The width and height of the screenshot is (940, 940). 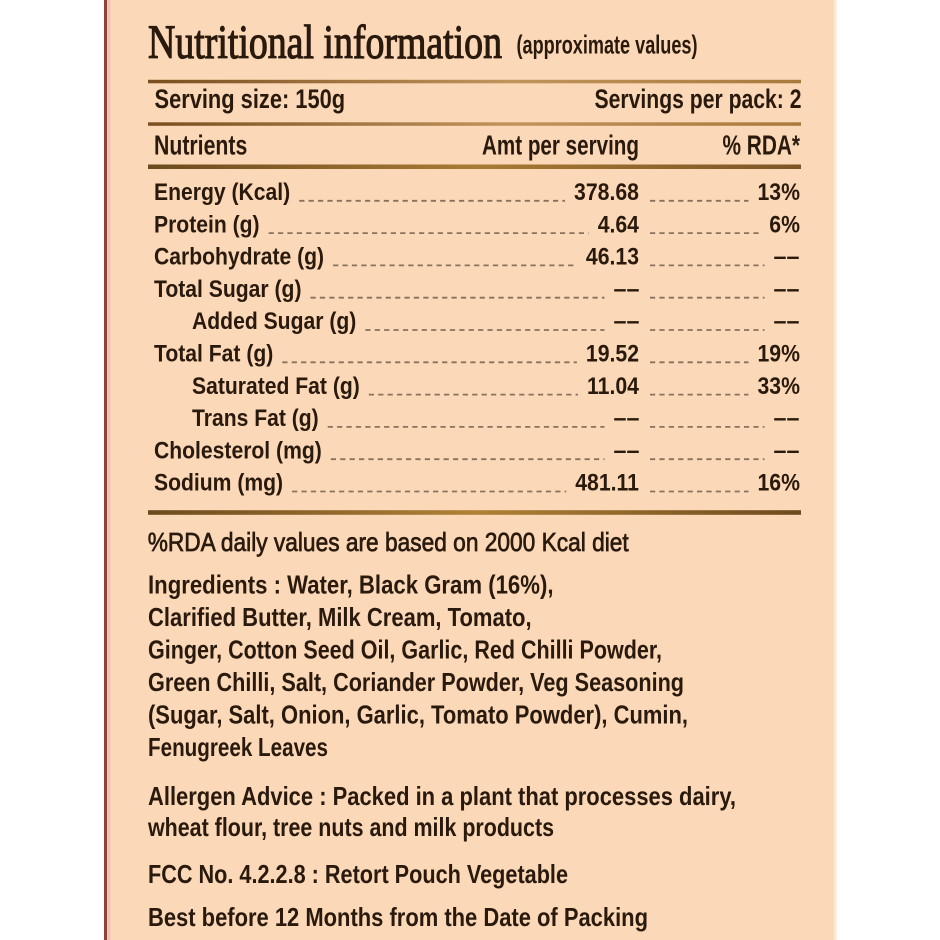 I want to click on svg-text: Servings per pack: 2, so click(x=698, y=99).